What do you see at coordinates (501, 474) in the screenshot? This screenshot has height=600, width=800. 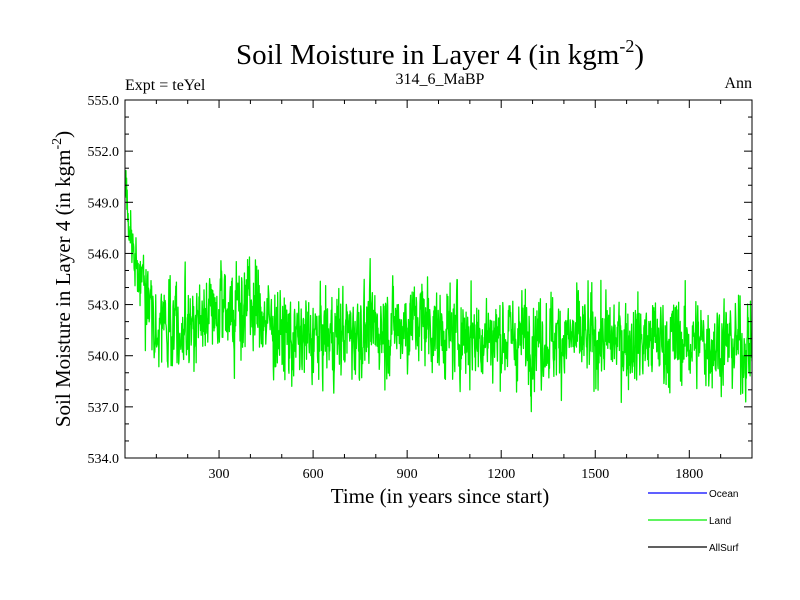 I see `x-tick-label: 1200` at bounding box center [501, 474].